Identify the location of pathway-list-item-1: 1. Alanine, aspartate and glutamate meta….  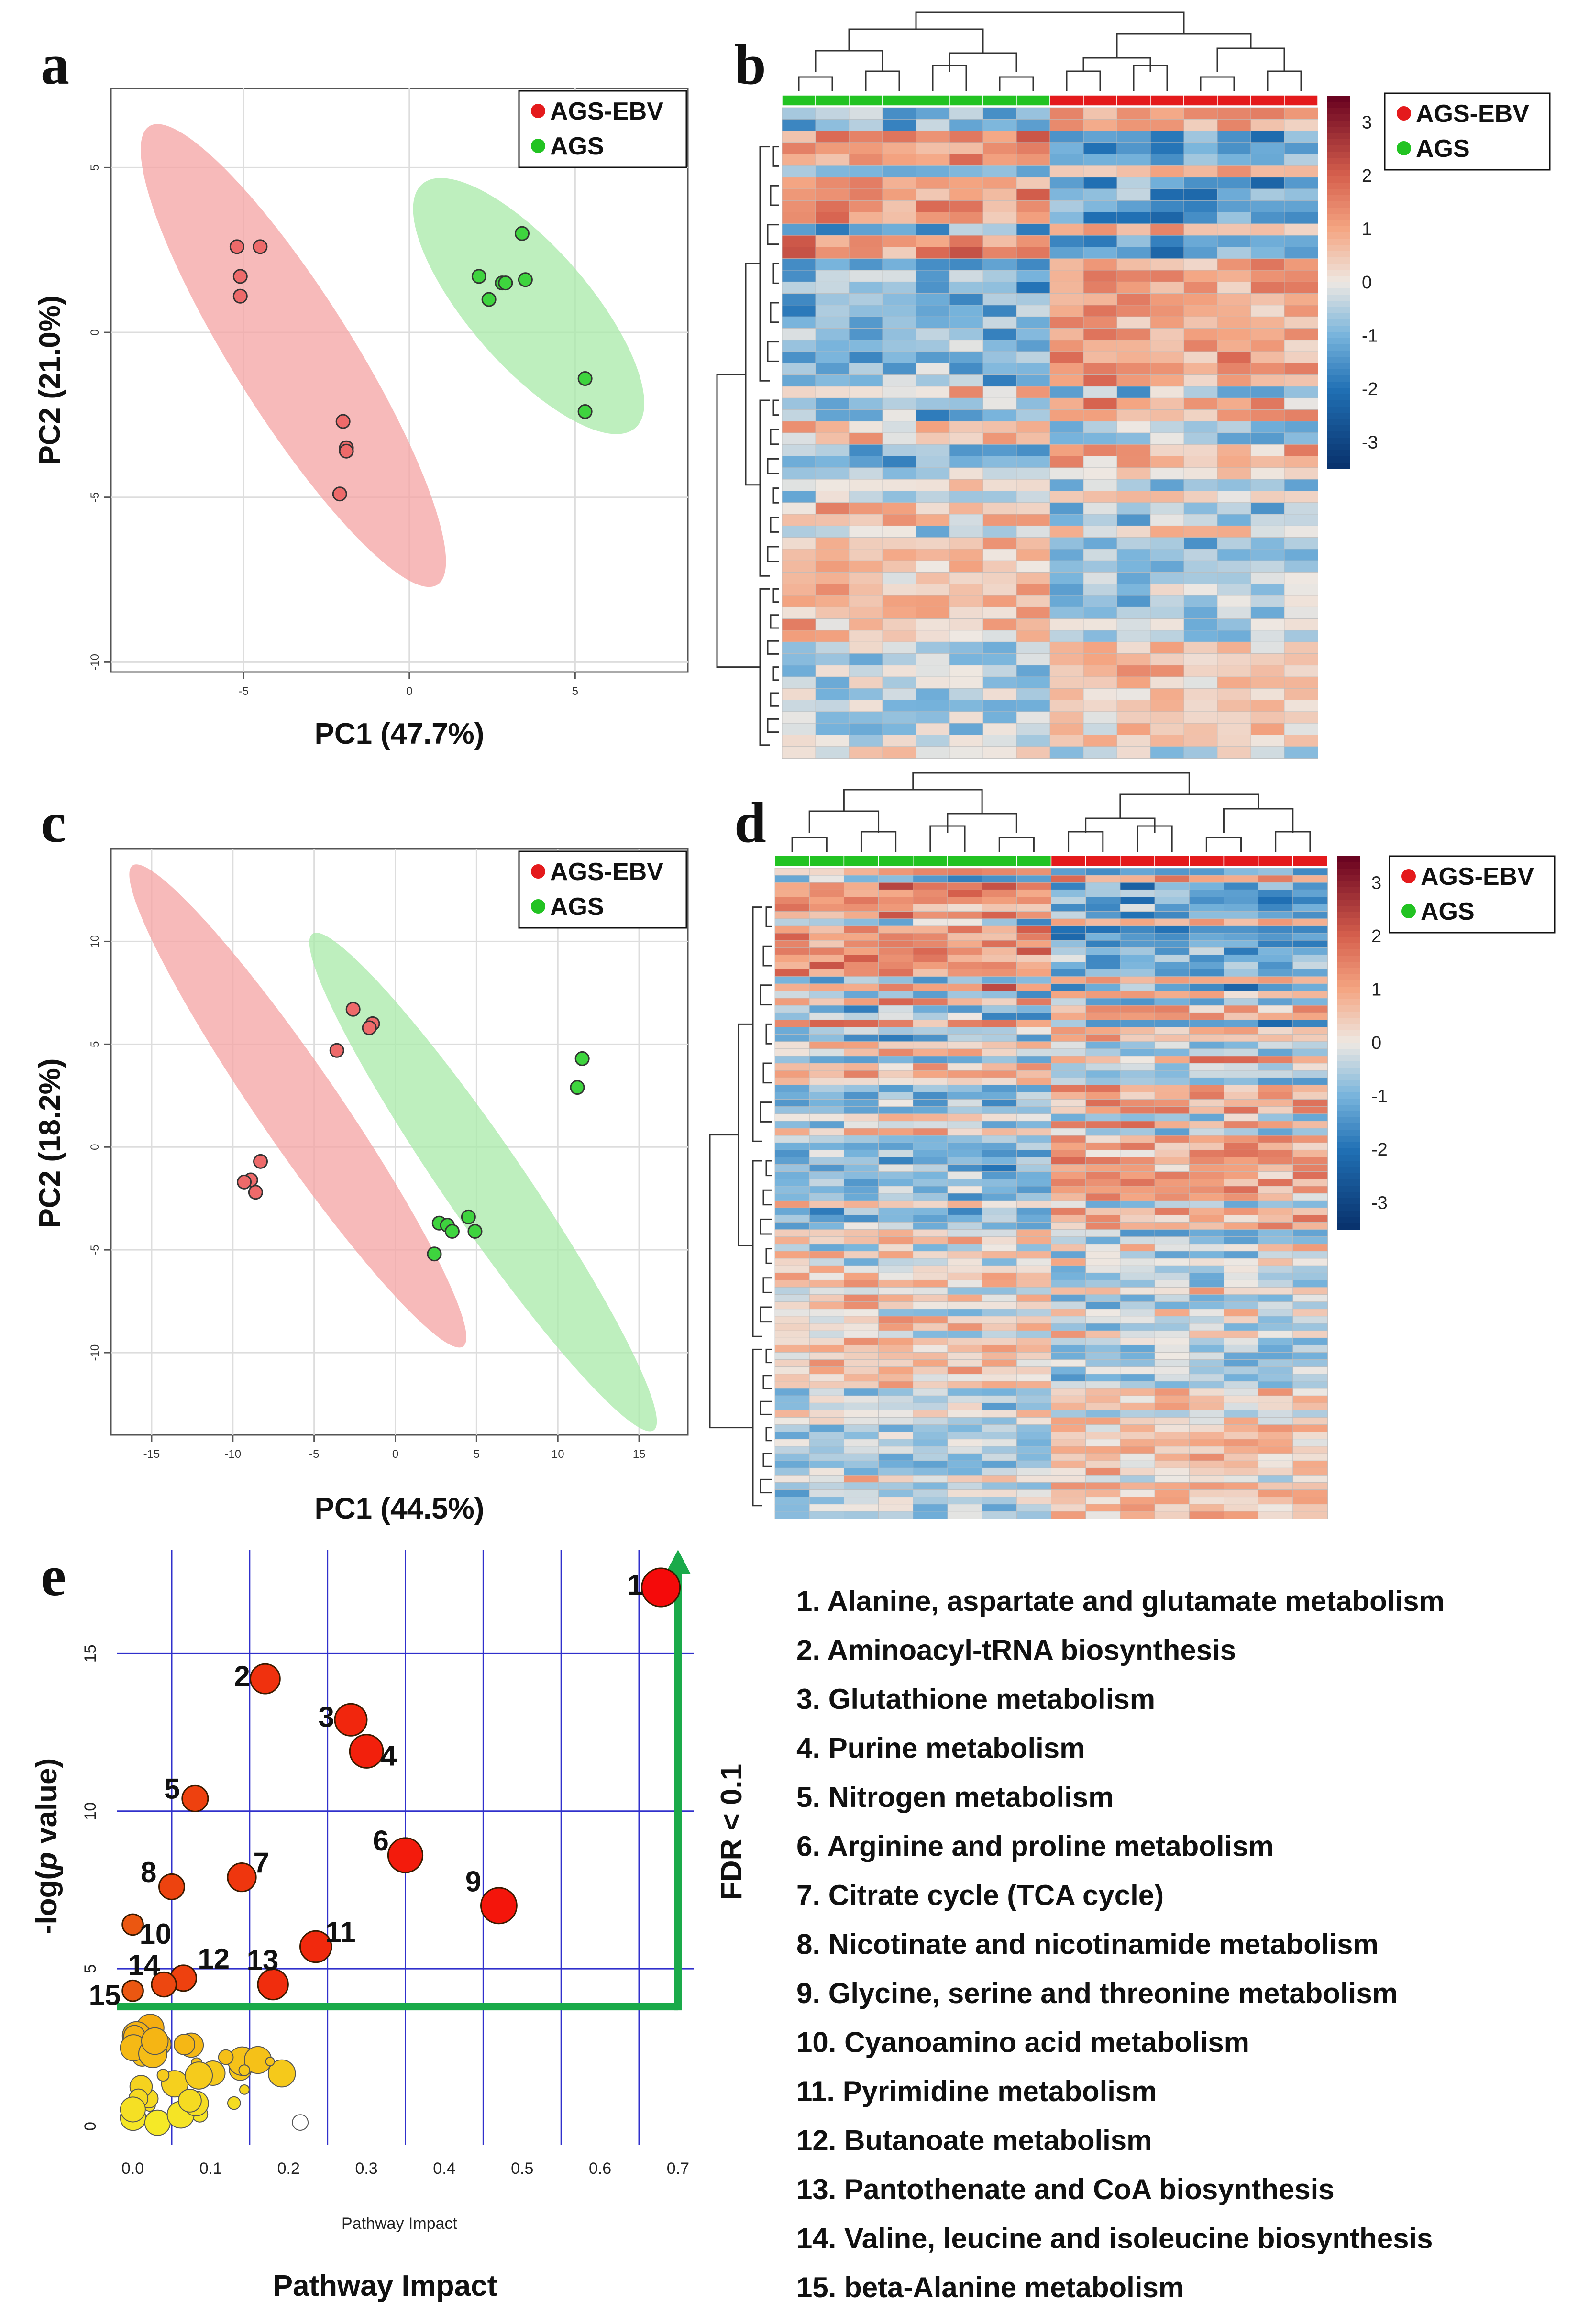
(1120, 1601).